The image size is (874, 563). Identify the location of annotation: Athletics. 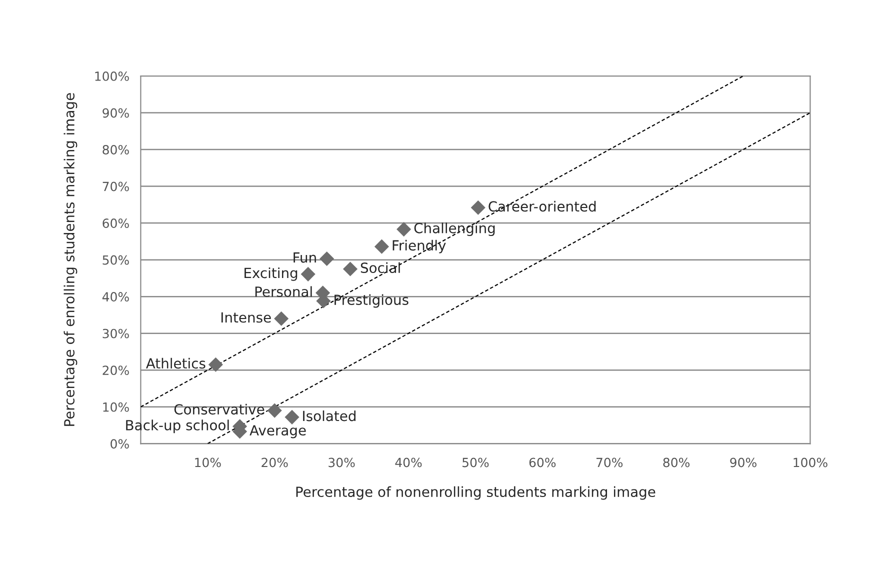
(176, 363).